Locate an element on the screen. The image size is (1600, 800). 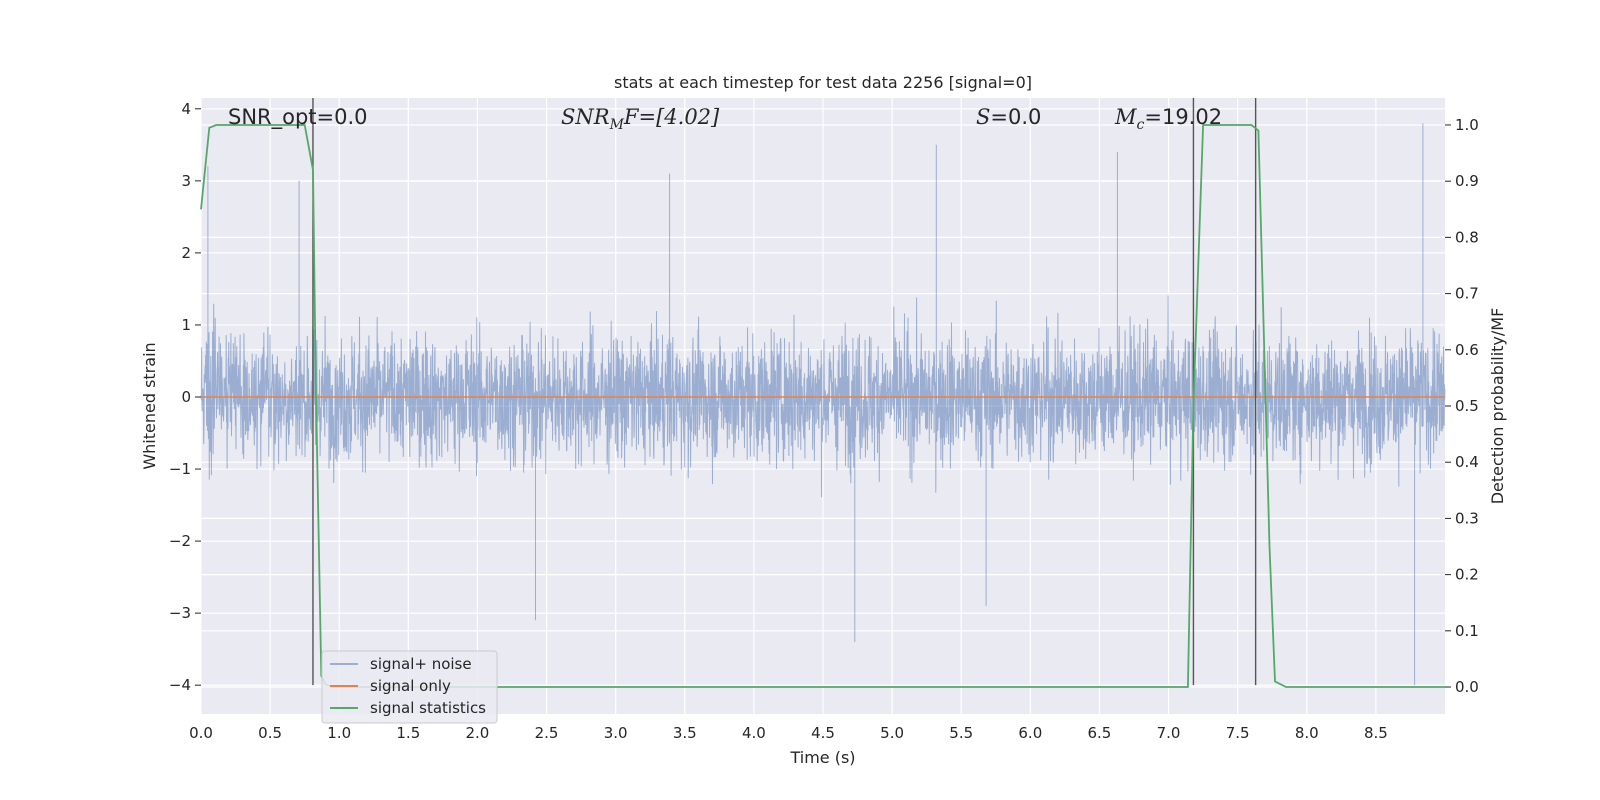
annotation-snr-mf: SNRMF=[4.02] is located at coordinates (640, 119).